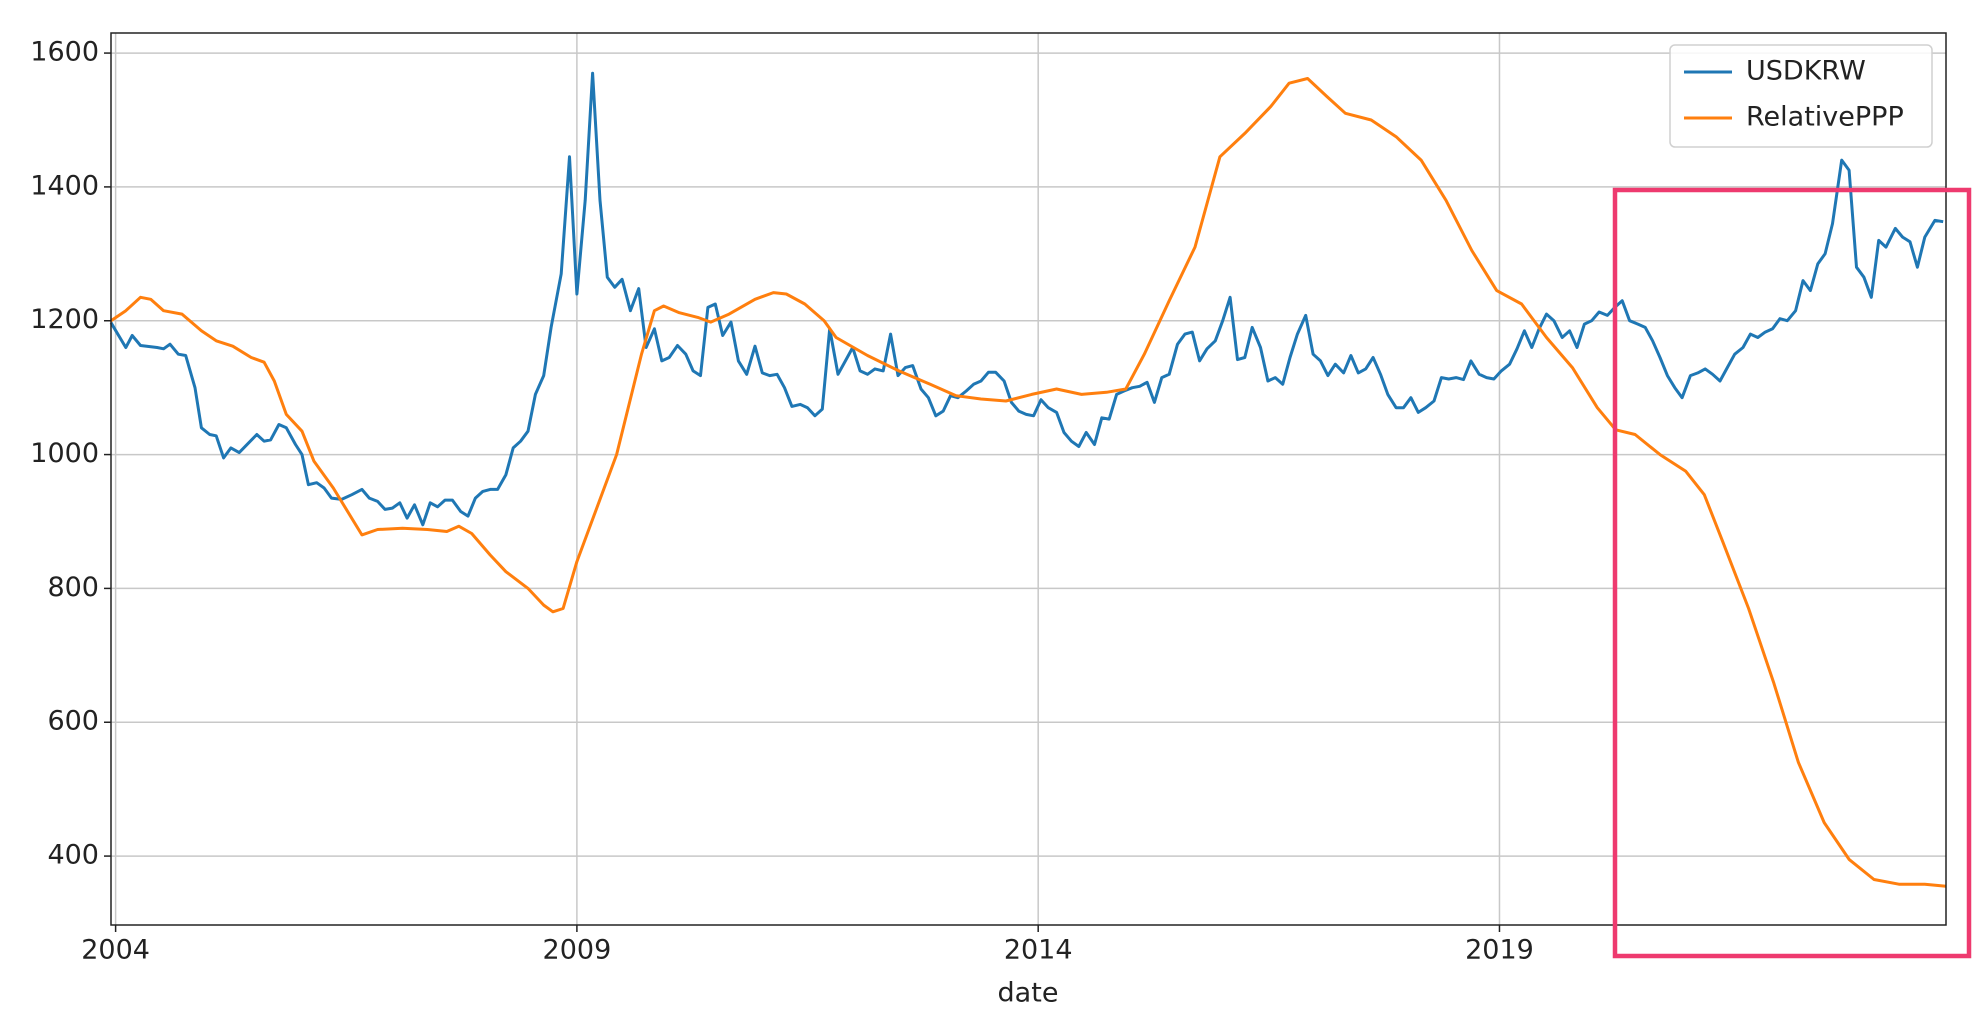 The height and width of the screenshot is (1028, 1972). What do you see at coordinates (1801, 96) in the screenshot?
I see `legend-box` at bounding box center [1801, 96].